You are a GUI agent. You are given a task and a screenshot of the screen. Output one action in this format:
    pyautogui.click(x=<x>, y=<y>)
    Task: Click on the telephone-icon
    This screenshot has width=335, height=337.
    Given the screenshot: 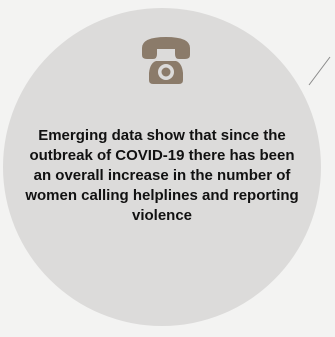 What is the action you would take?
    pyautogui.click(x=166, y=60)
    